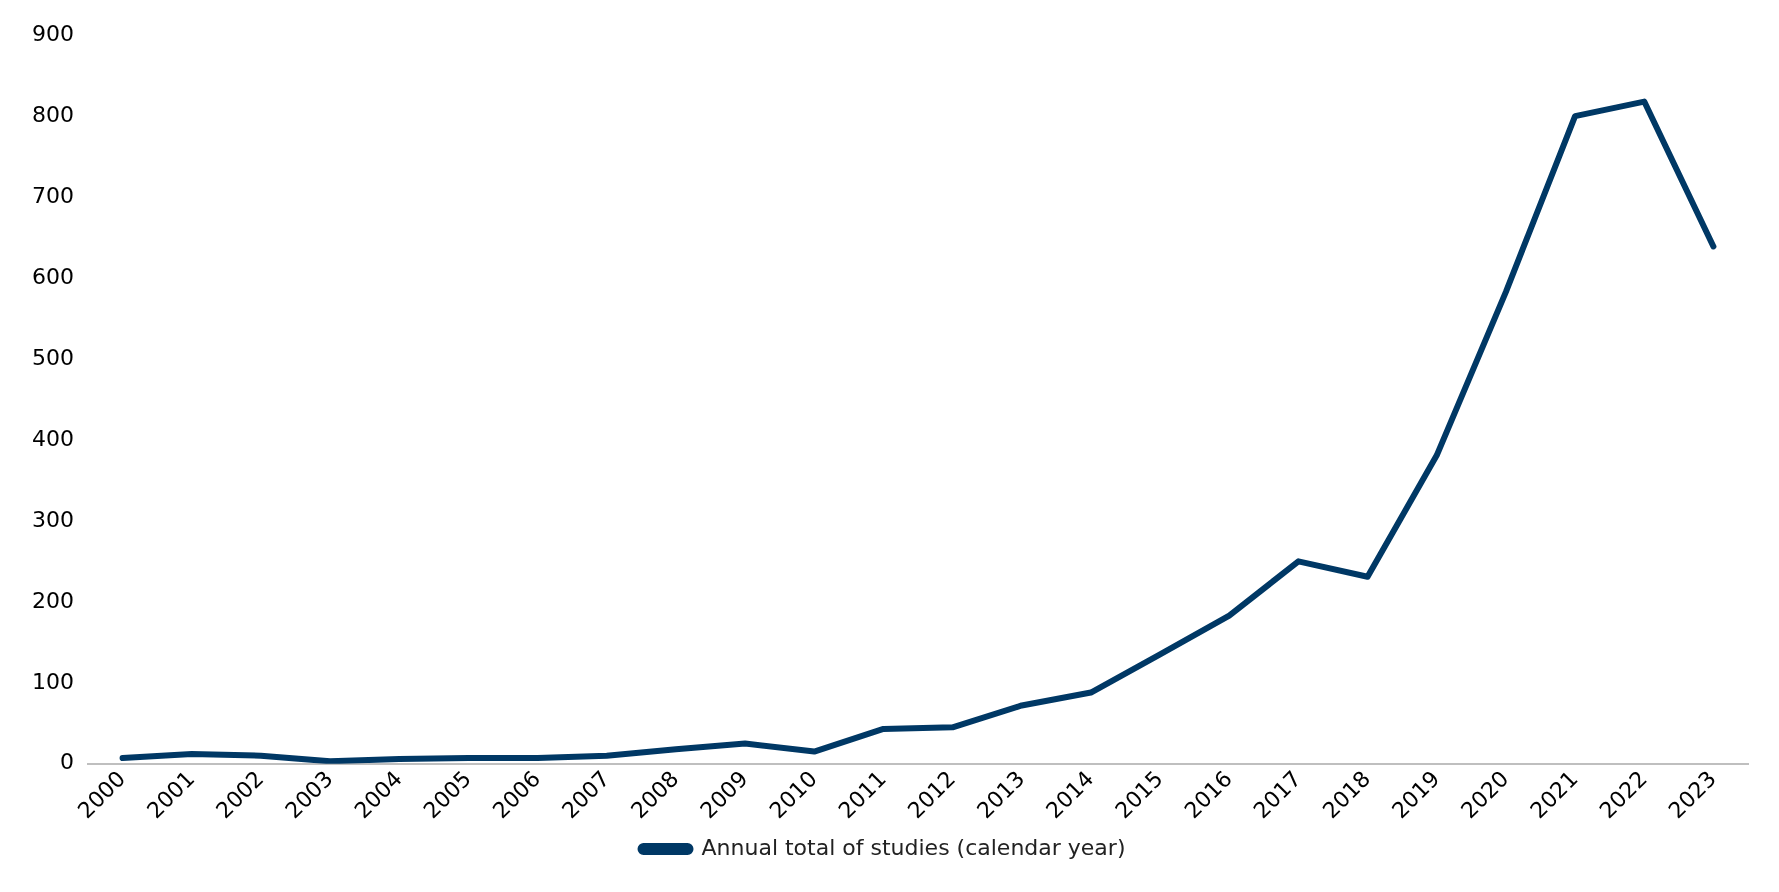 The width and height of the screenshot is (1779, 892). I want to click on y-tick-label: 200, so click(52, 600).